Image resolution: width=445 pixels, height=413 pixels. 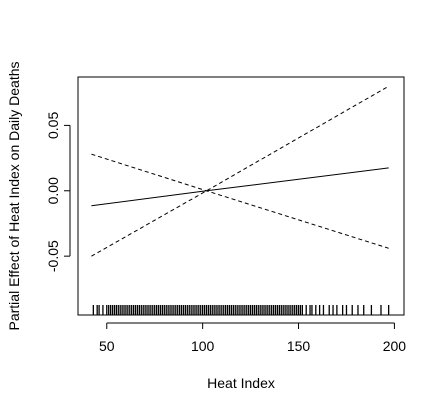 I want to click on y-tick-label: -0.05, so click(x=53, y=256).